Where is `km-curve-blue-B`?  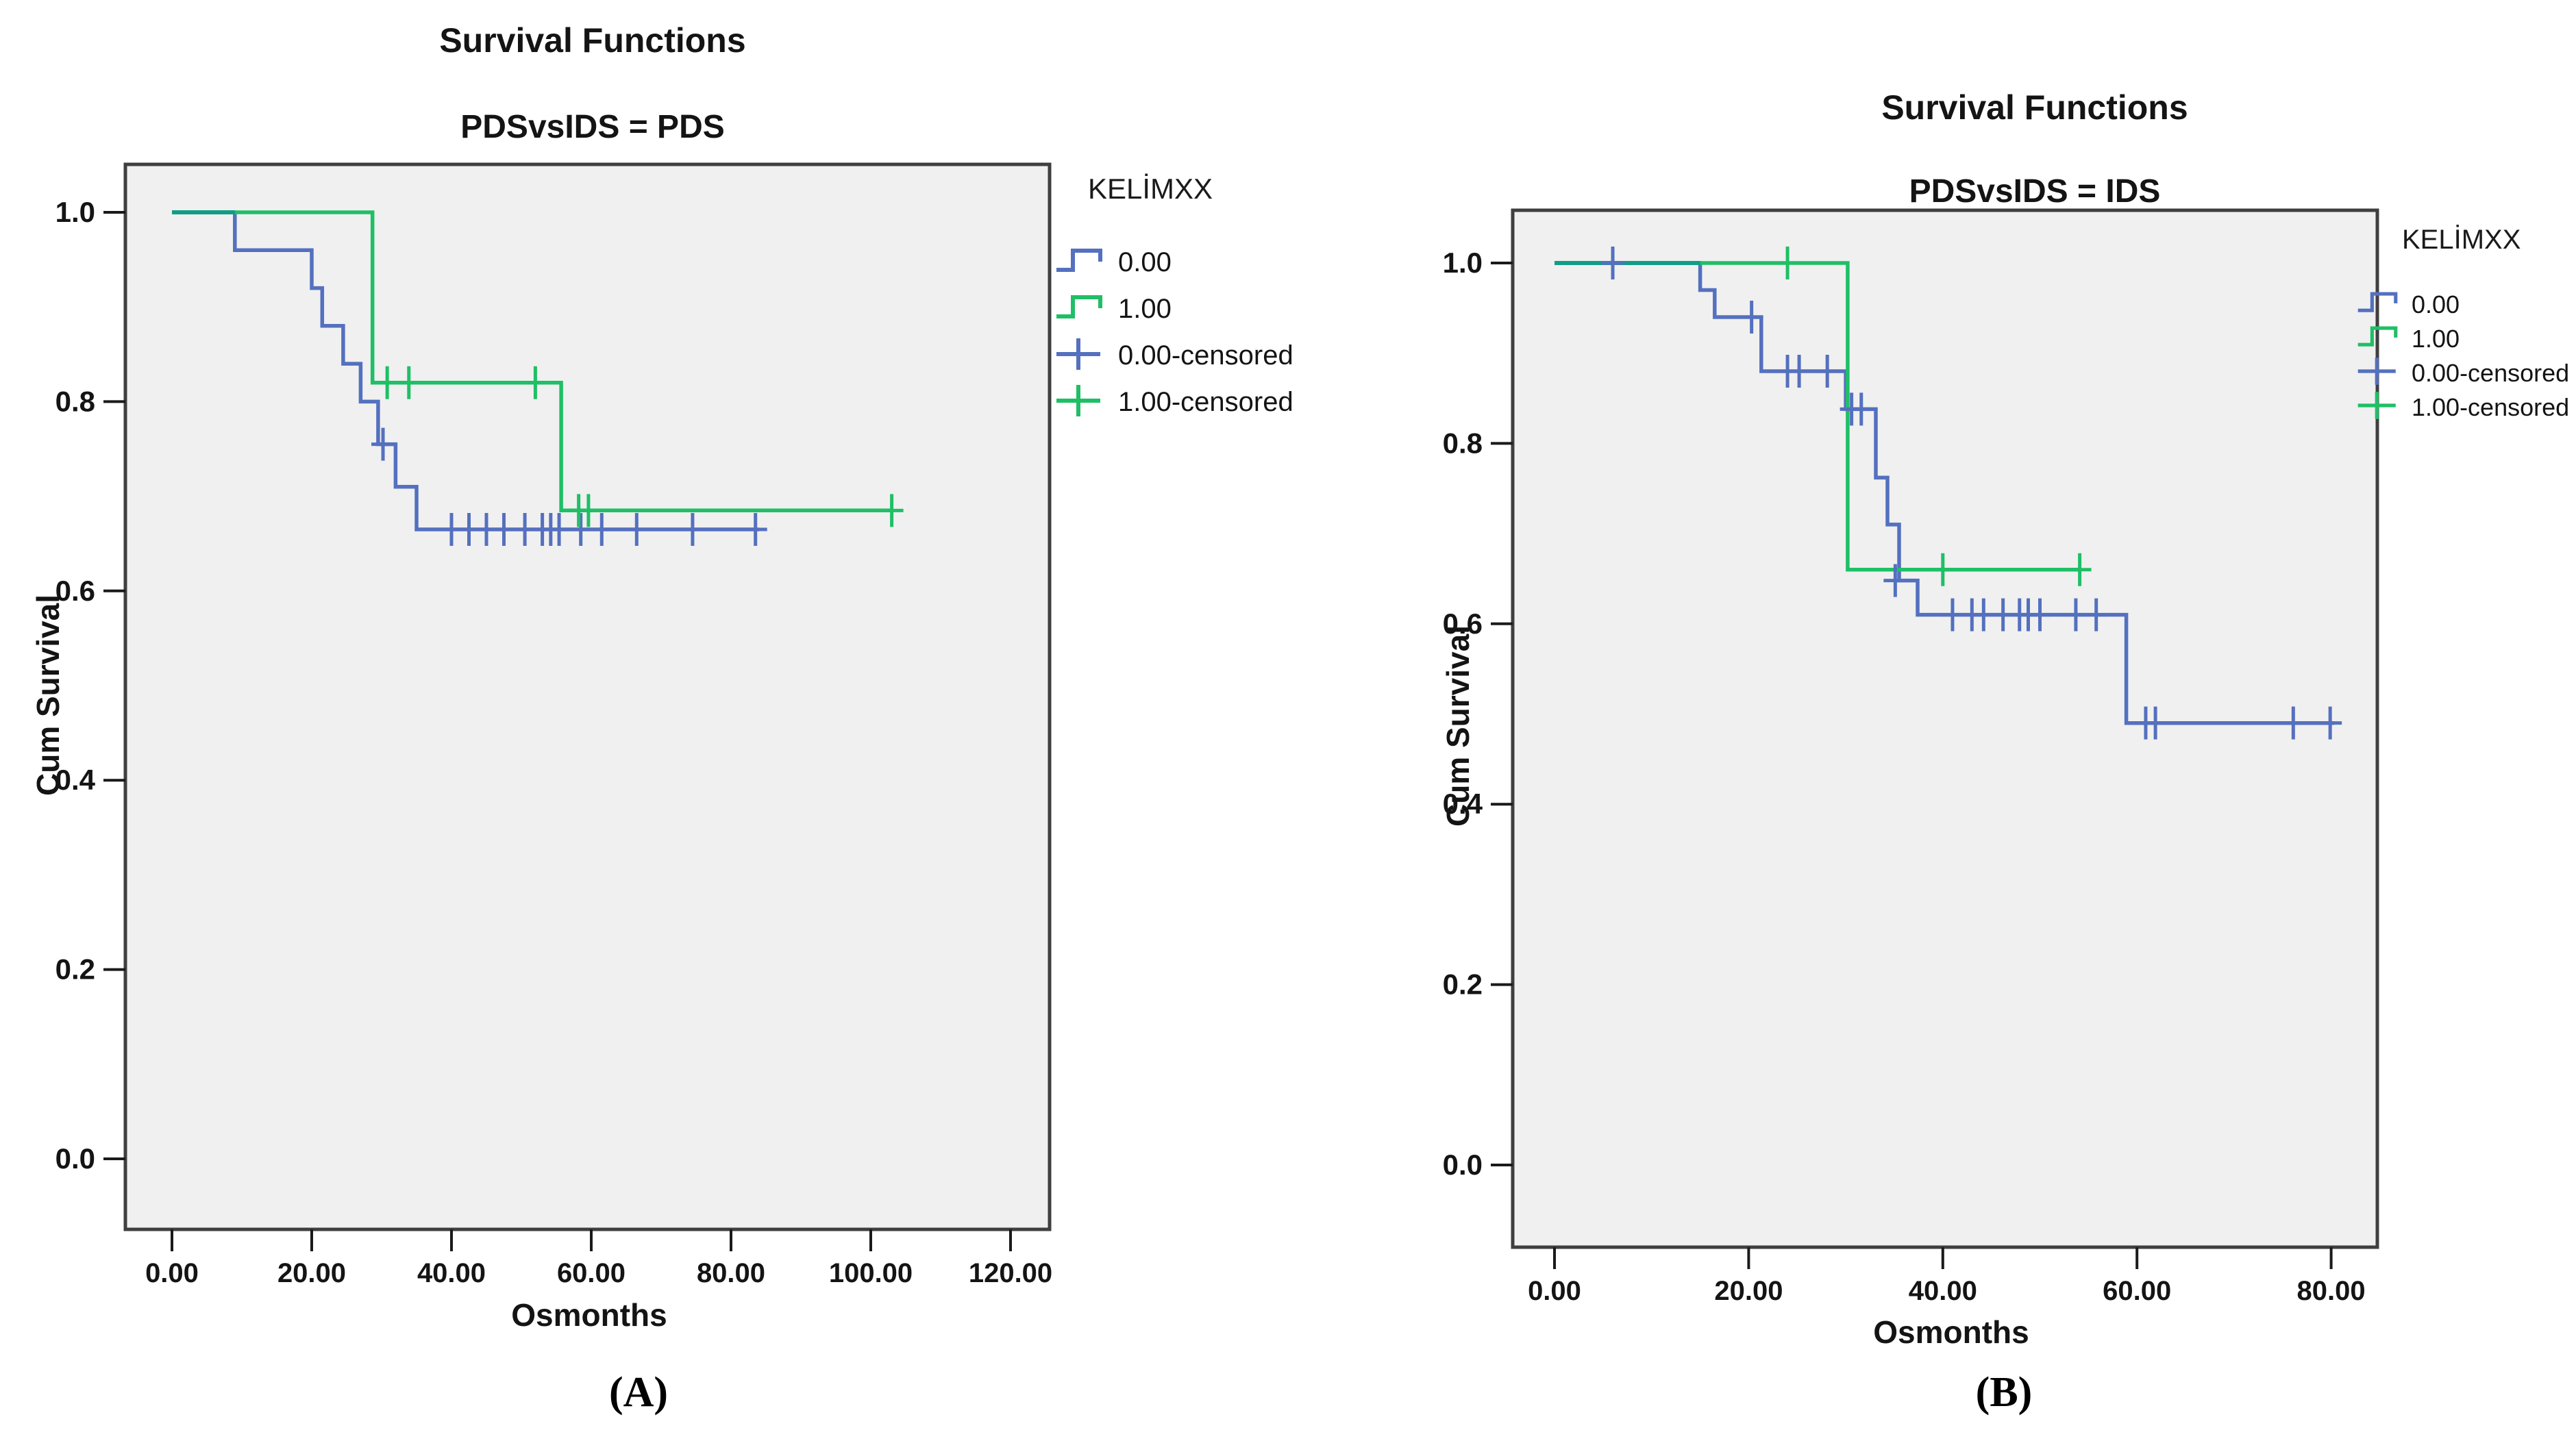 km-curve-blue-B is located at coordinates (1944, 493).